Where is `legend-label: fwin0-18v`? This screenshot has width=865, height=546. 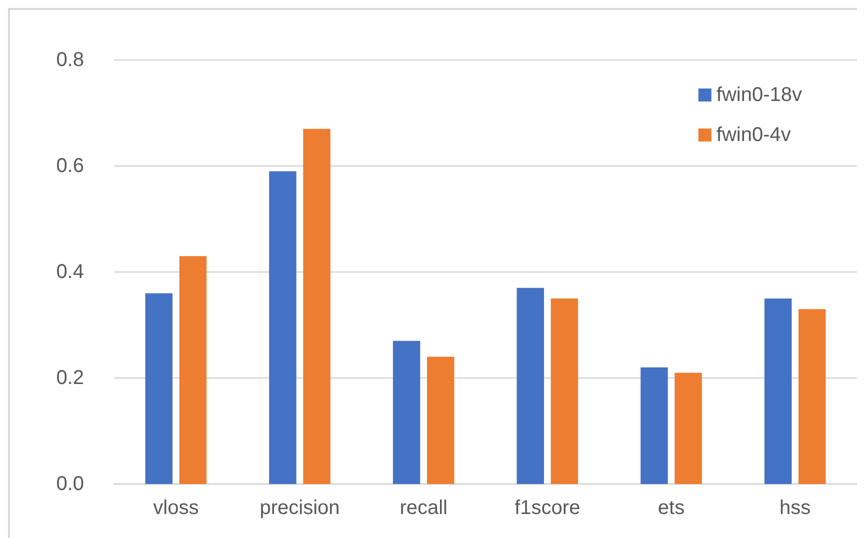 legend-label: fwin0-18v is located at coordinates (759, 95).